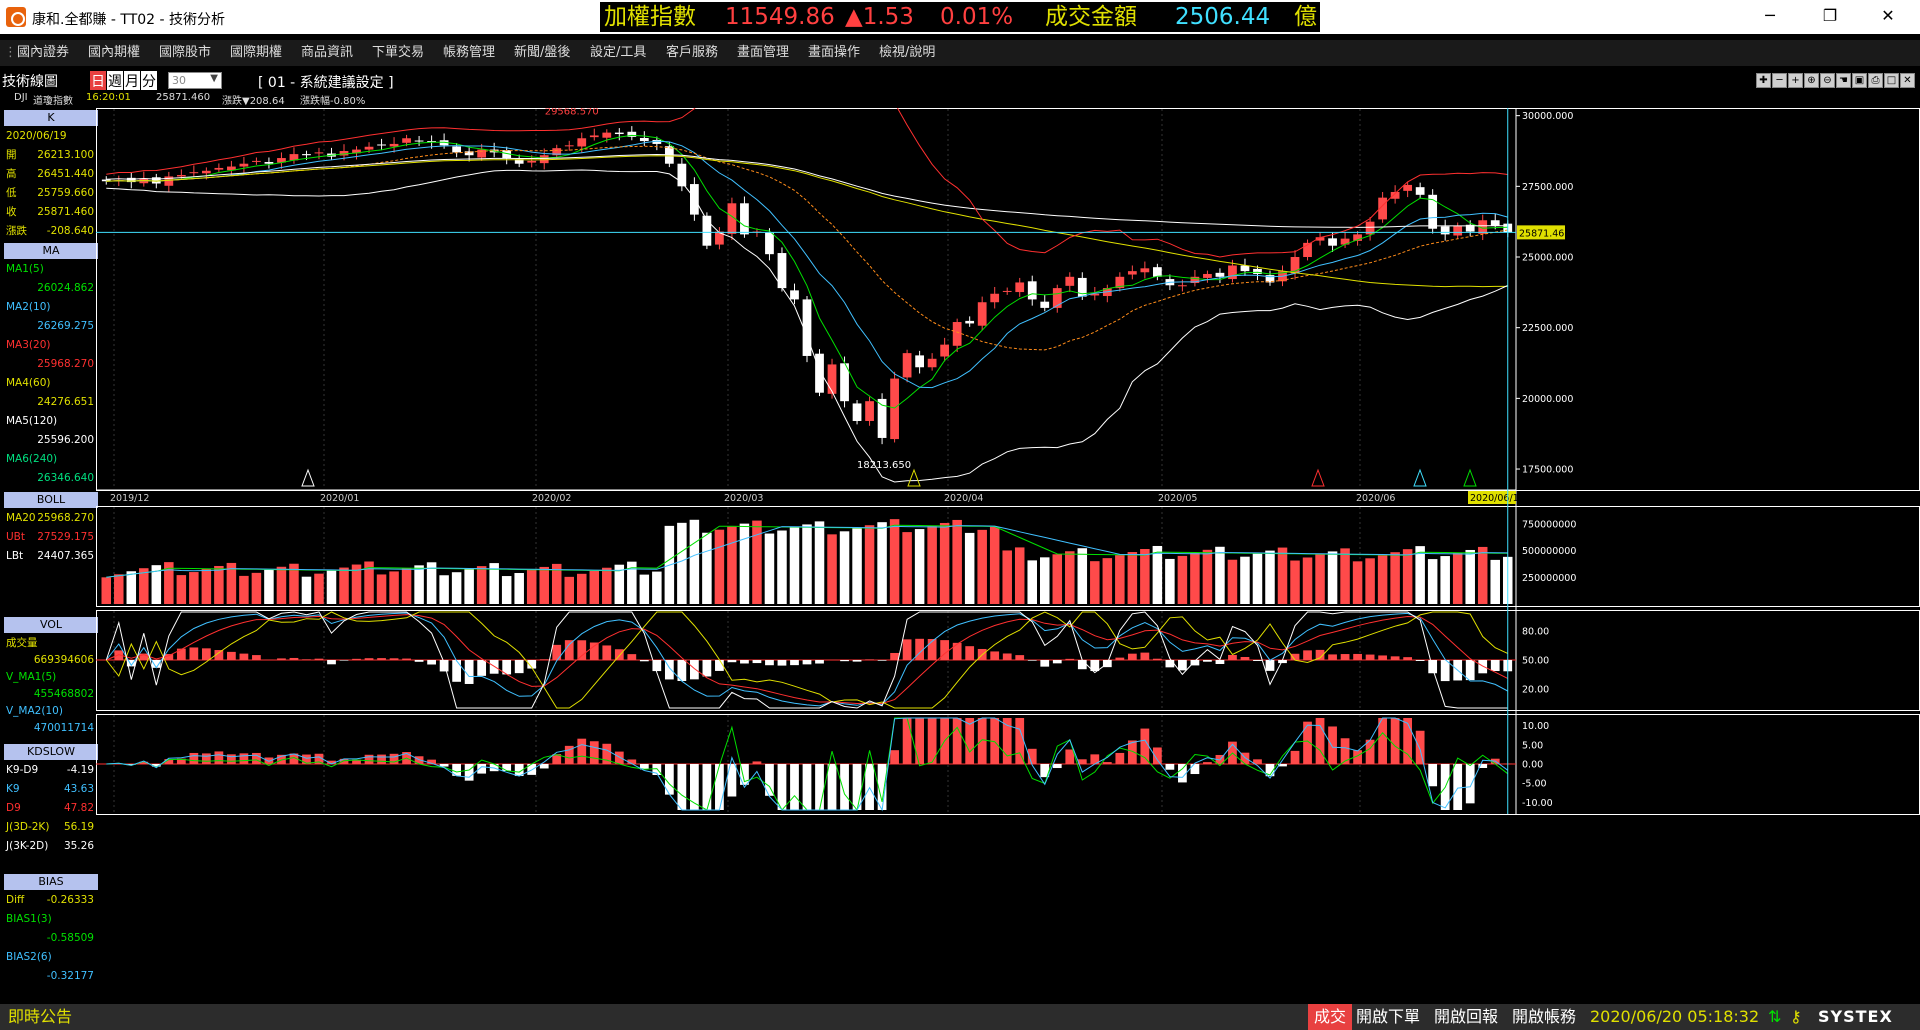 The image size is (1920, 1030). What do you see at coordinates (1875, 80) in the screenshot?
I see `print-icon: ⎙` at bounding box center [1875, 80].